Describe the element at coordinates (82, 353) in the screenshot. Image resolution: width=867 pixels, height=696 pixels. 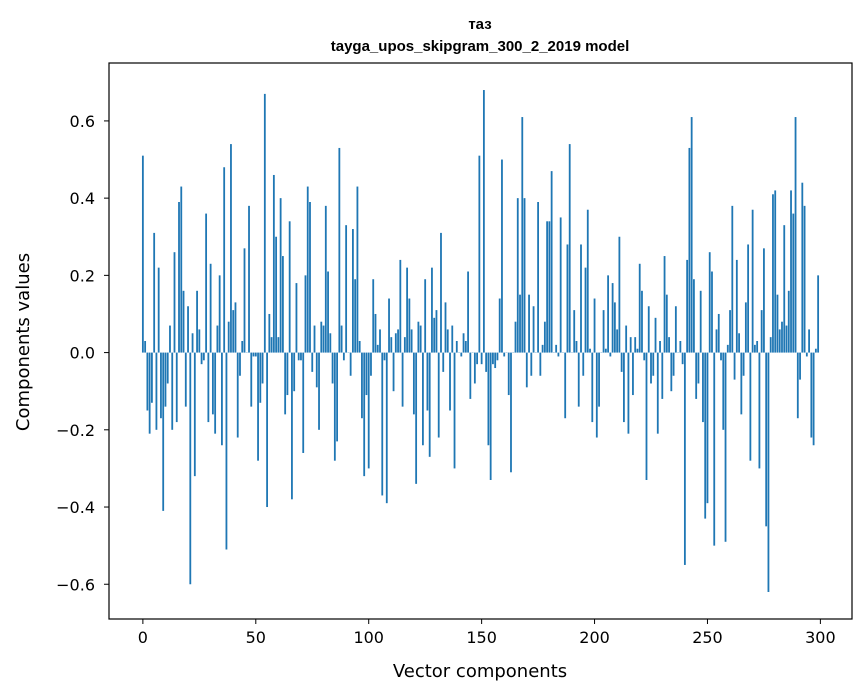
I see `y-axis-ticks: −0.6 −0.4 −0.2 0.0 0.2 0.4 0.6` at that location.